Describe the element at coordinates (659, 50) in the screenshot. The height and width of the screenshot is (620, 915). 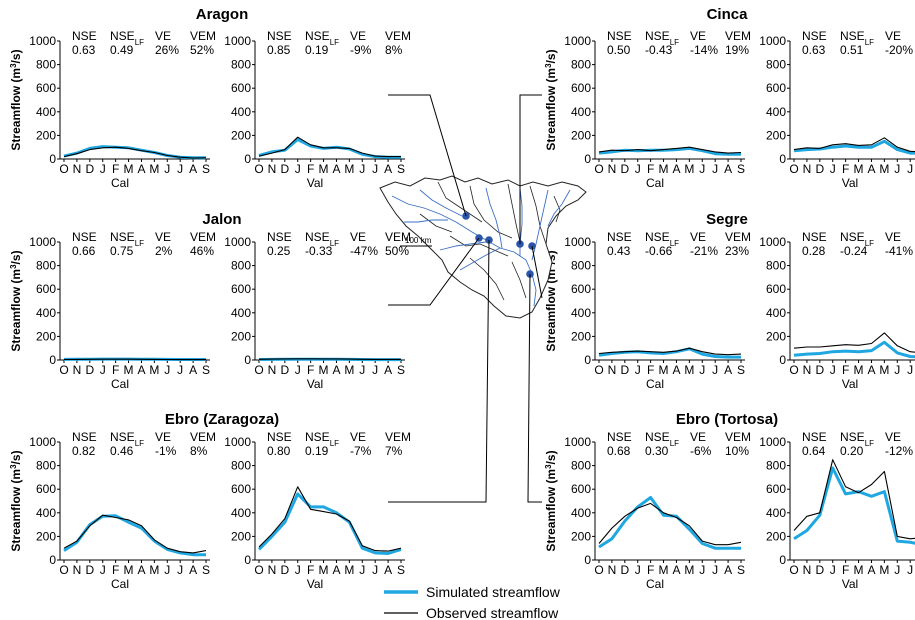
I see `stat-value: -0.43` at that location.